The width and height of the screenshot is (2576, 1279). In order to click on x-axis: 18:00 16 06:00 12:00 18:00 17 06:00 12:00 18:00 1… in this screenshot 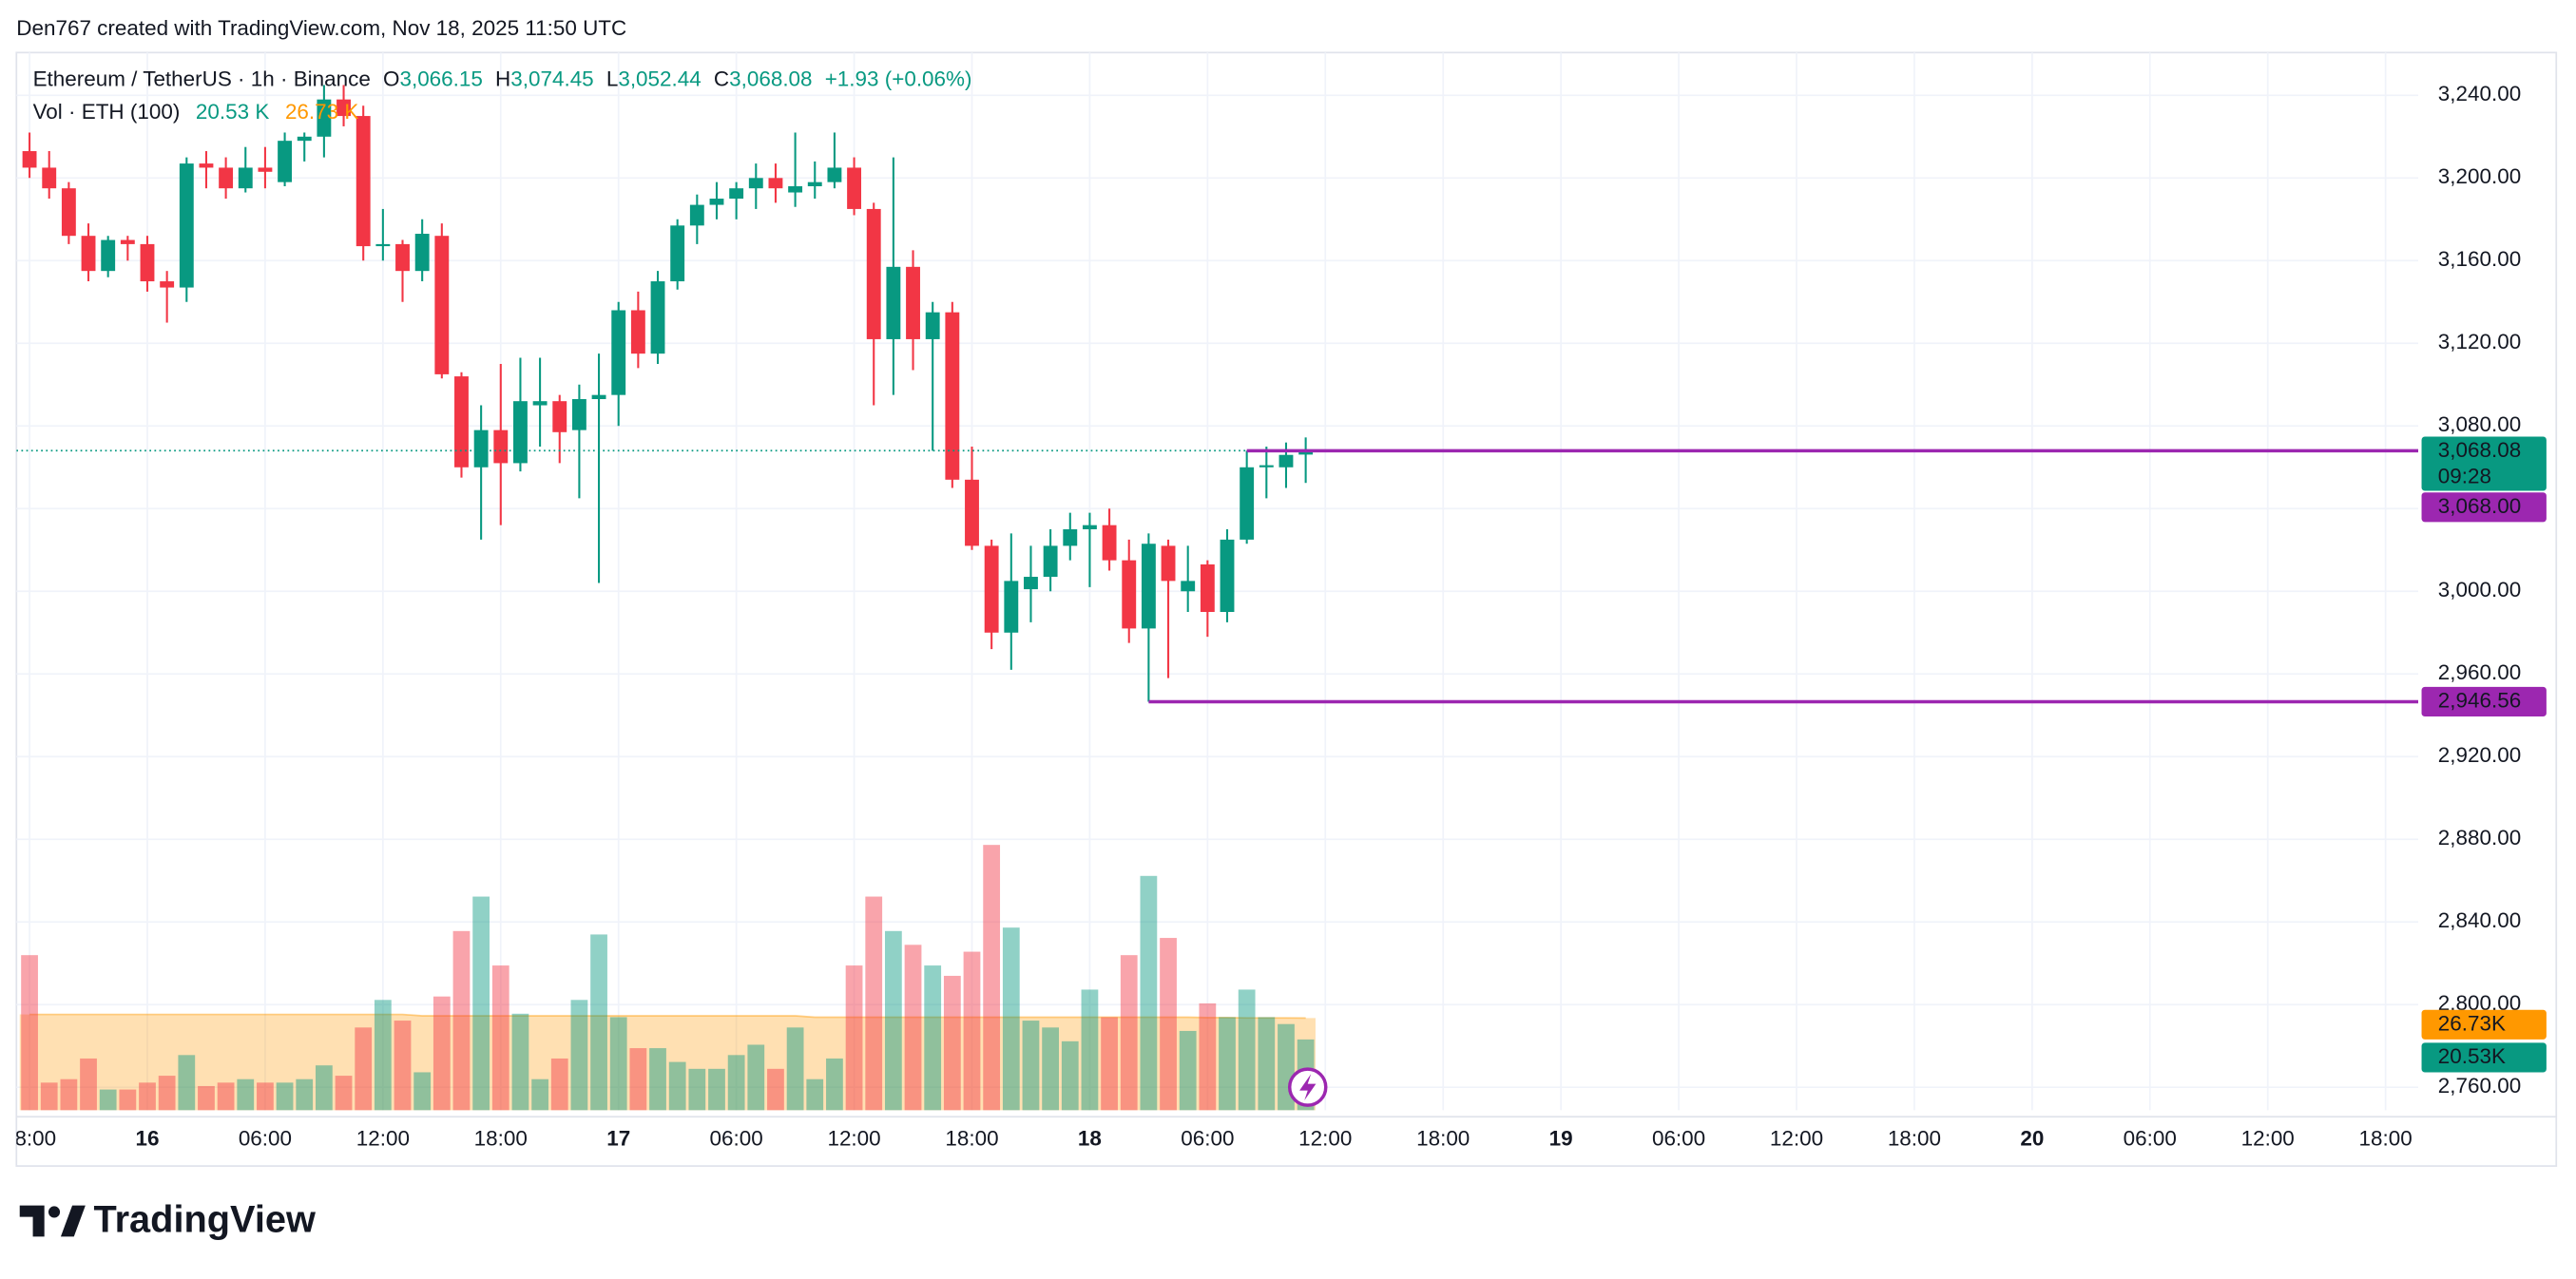, I will do `click(1207, 1138)`.